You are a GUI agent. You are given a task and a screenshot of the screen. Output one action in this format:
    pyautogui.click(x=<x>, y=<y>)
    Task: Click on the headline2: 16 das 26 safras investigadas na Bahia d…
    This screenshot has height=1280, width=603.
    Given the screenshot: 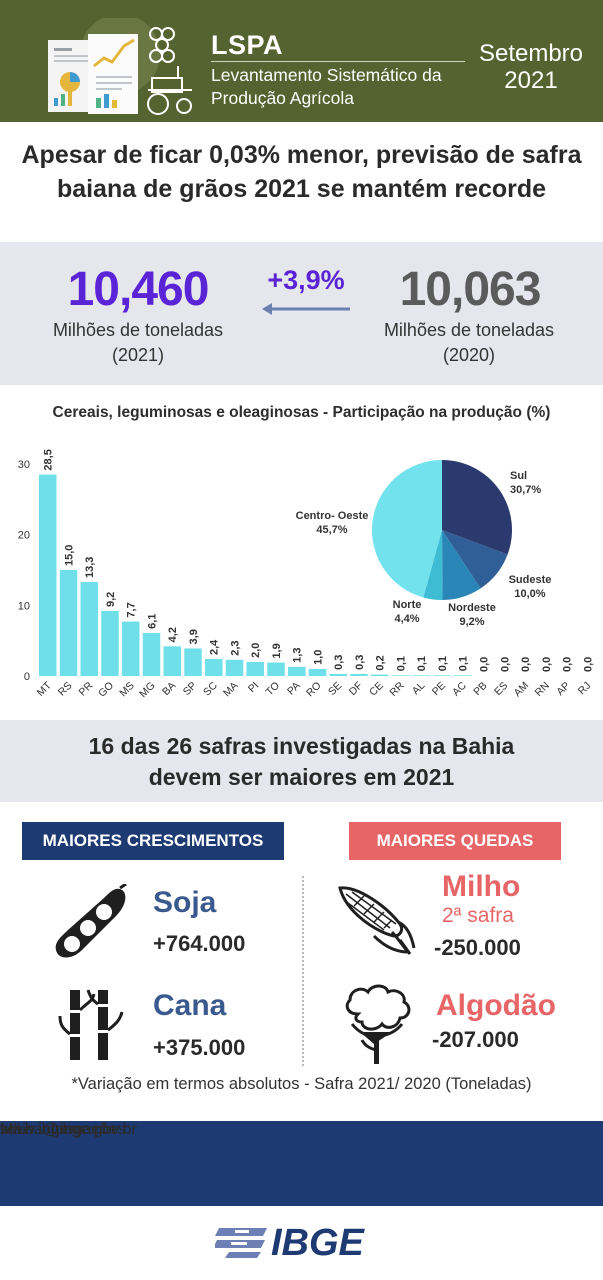 What is the action you would take?
    pyautogui.click(x=301, y=762)
    